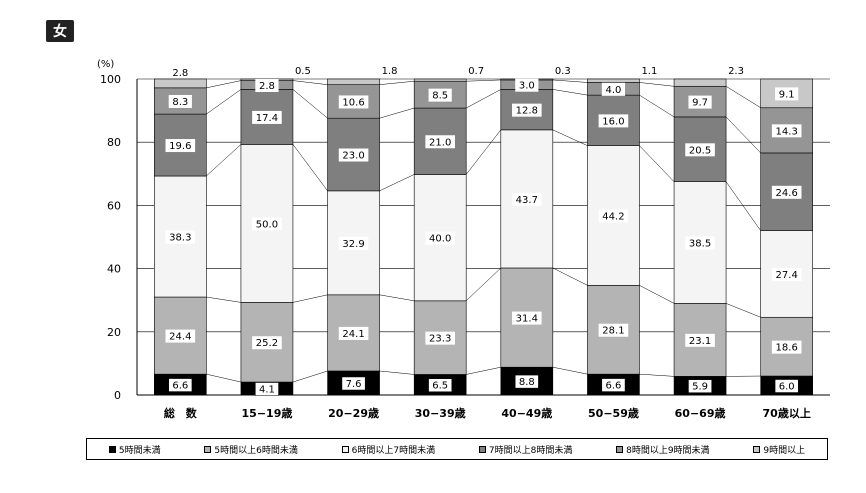 The width and height of the screenshot is (866, 493). Describe the element at coordinates (440, 386) in the screenshot. I see `value-label: 6.5` at that location.